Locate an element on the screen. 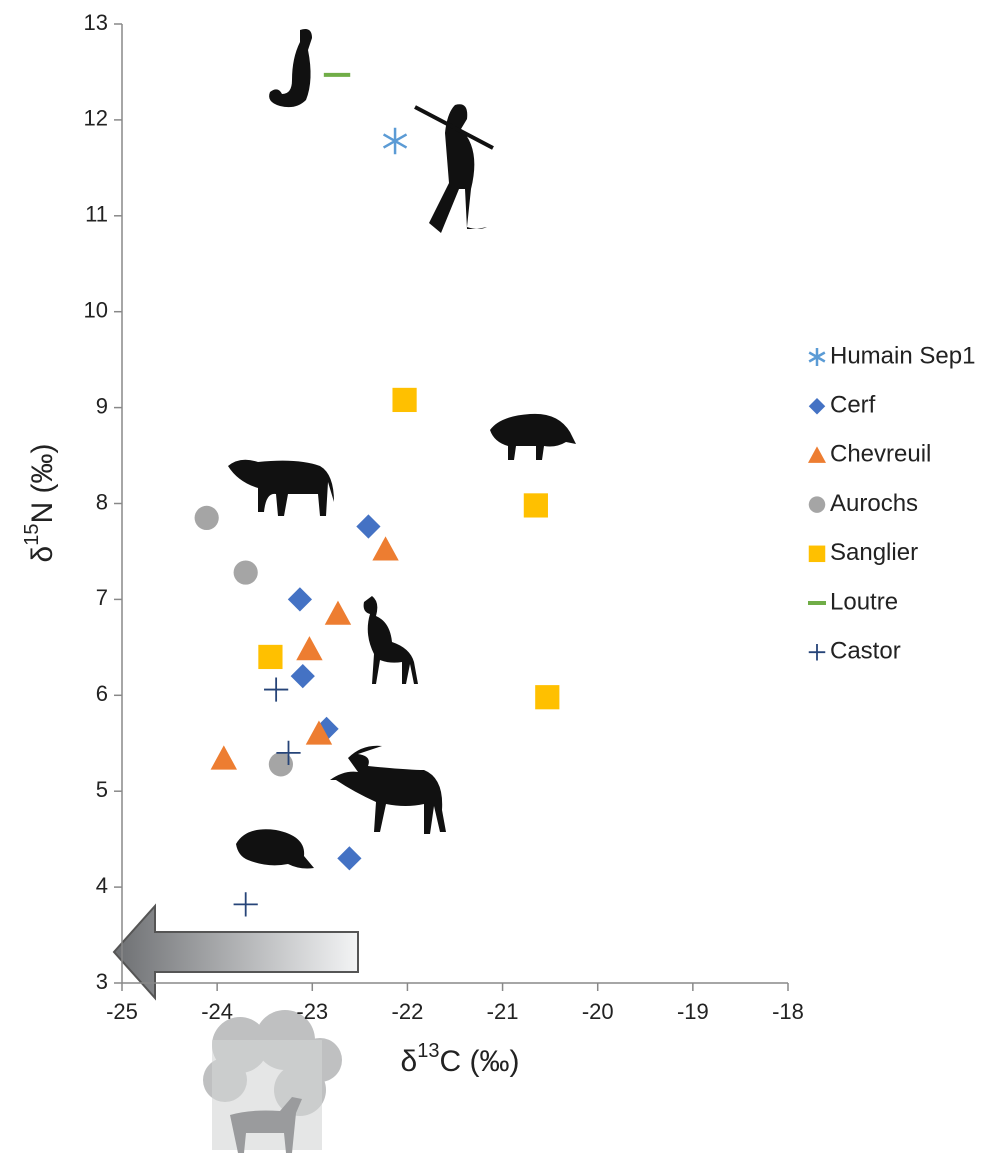 The image size is (1008, 1153). y-axis-title: δ15N (‰) is located at coordinates (40, 503).